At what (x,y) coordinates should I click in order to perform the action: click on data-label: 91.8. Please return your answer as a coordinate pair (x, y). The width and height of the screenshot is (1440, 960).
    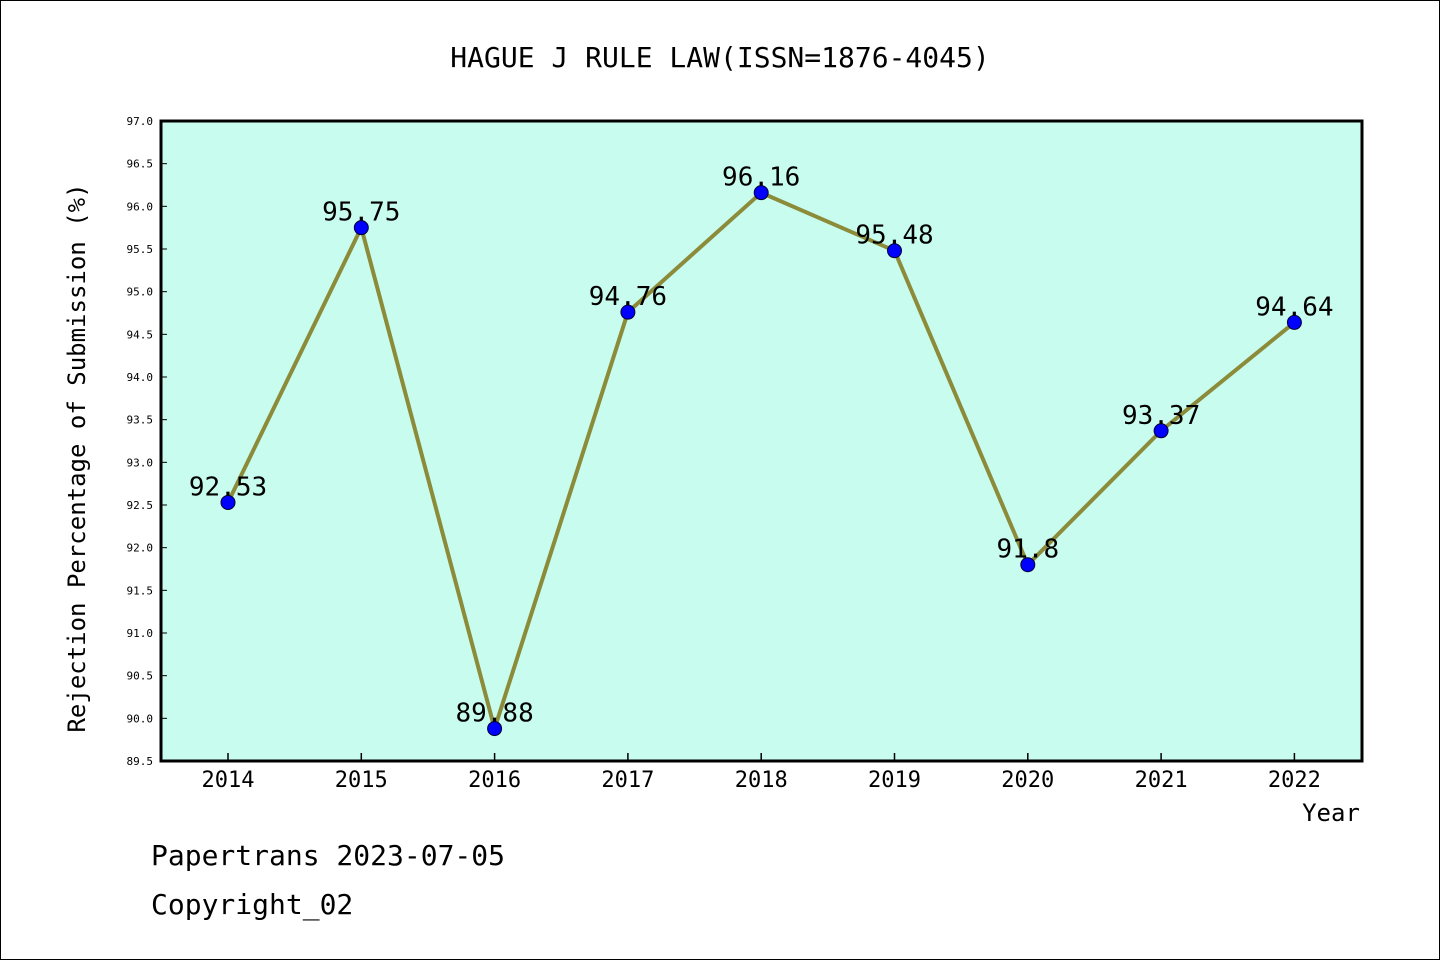
    Looking at the image, I should click on (1027, 550).